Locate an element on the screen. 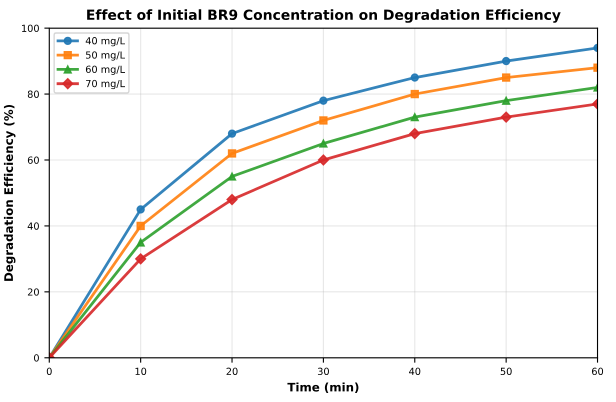 This screenshot has height=402, width=616. chart-title: Effect of Initial BR9 Concentration on Degradation Efficiency is located at coordinates (324, 16).